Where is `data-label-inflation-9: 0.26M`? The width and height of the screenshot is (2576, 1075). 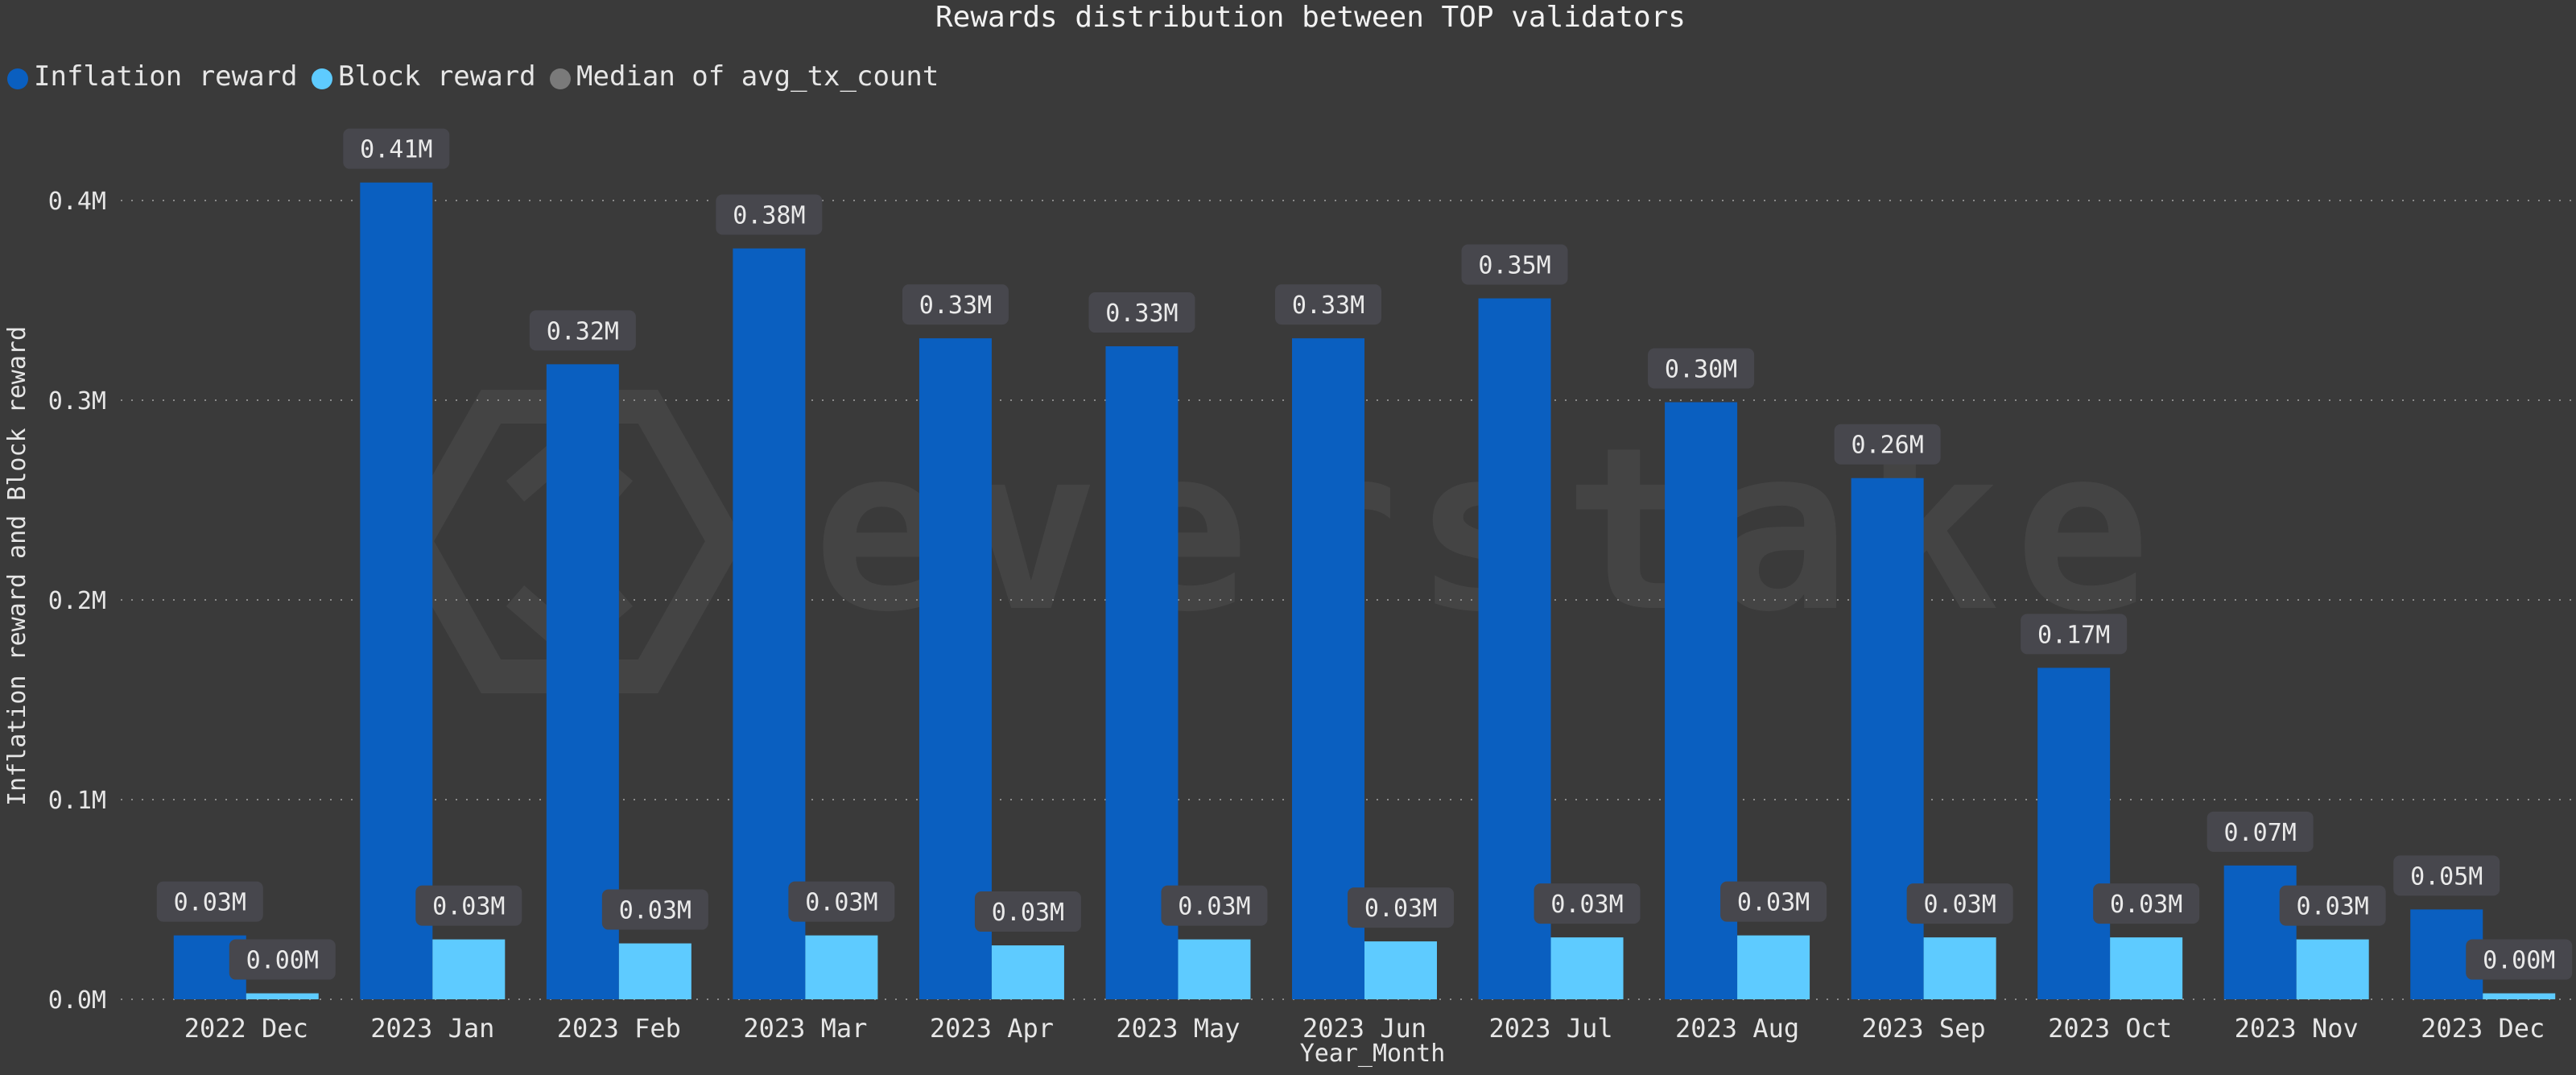 data-label-inflation-9: 0.26M is located at coordinates (1887, 444).